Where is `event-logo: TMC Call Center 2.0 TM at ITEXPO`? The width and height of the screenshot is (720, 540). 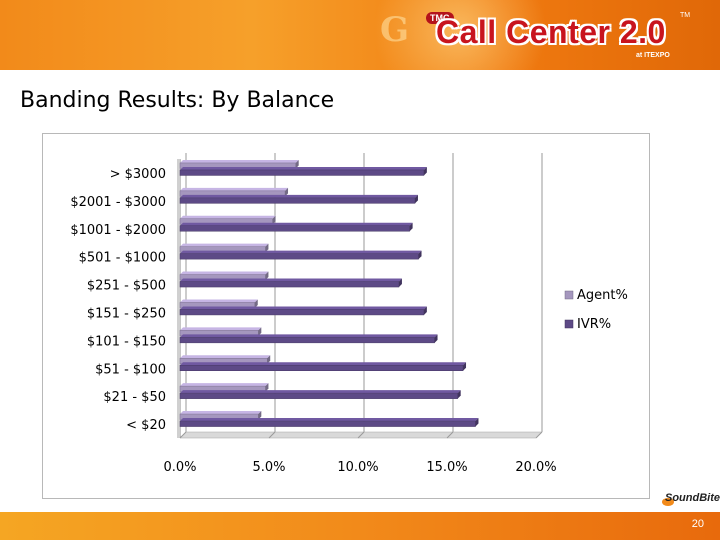 event-logo: TMC Call Center 2.0 TM at ITEXPO is located at coordinates (562, 36).